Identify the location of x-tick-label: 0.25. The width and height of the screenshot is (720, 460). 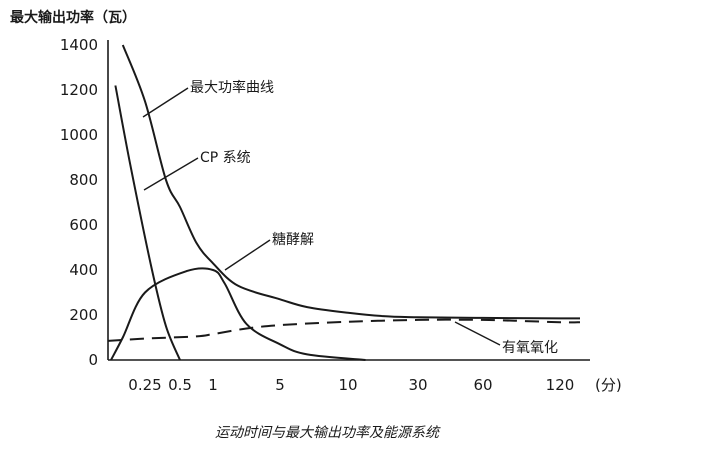
(144, 385).